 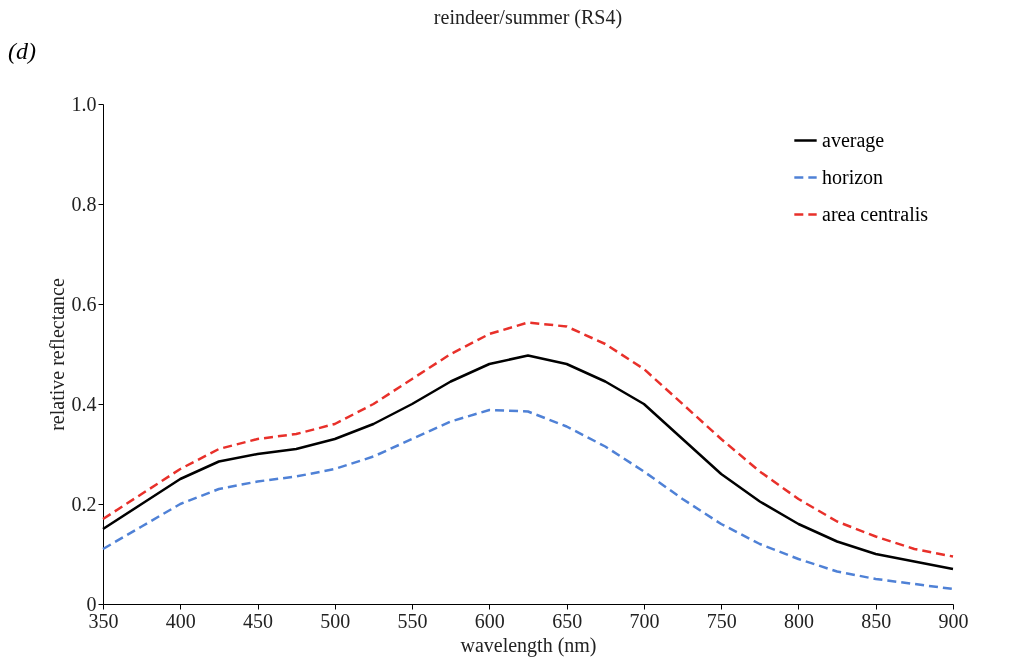 I want to click on x-tick-label: 800, so click(x=798, y=620).